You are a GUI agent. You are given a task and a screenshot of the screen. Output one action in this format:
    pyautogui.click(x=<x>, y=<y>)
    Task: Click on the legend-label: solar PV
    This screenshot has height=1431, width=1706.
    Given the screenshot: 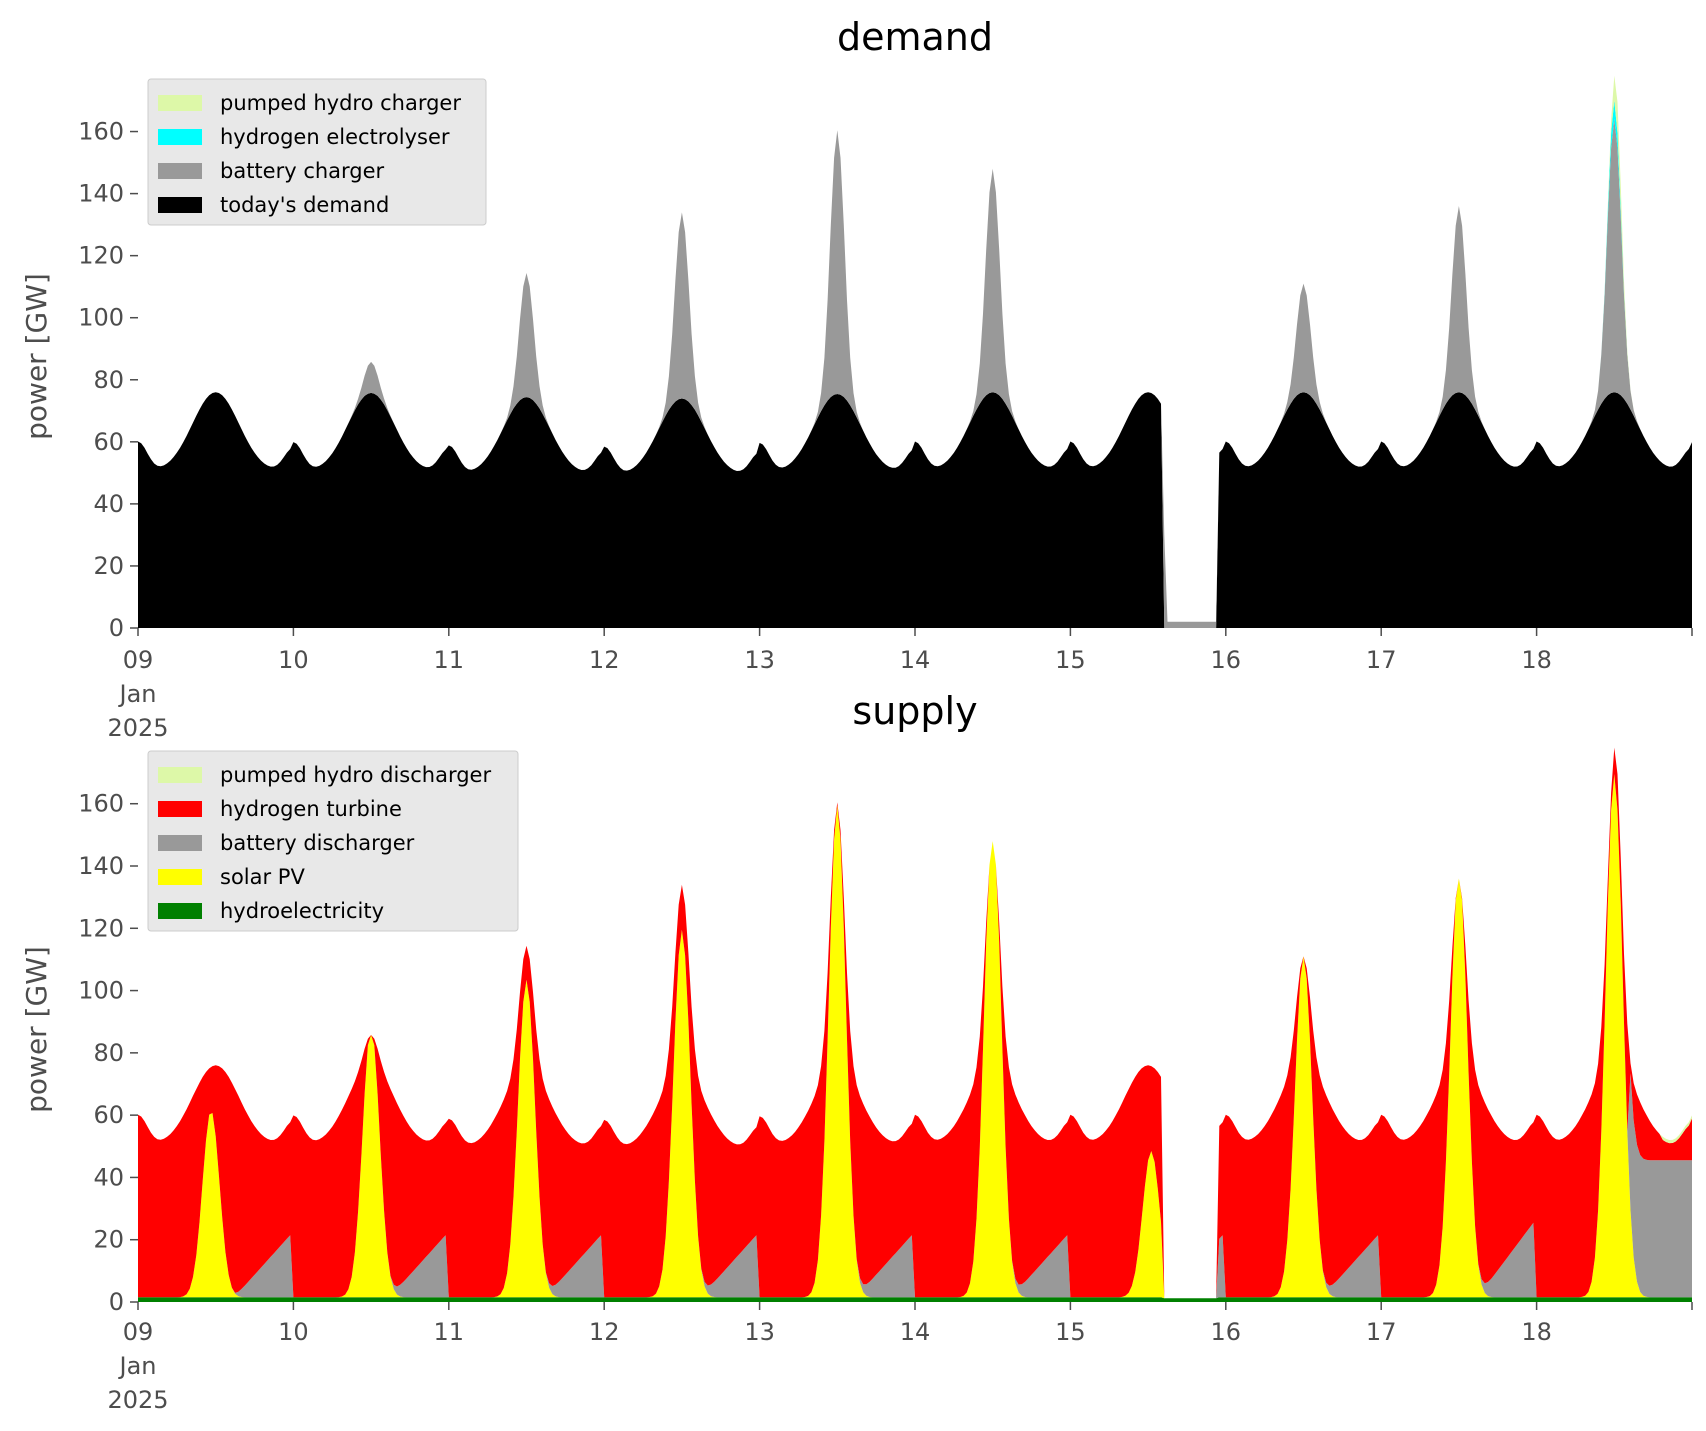 What is the action you would take?
    pyautogui.click(x=262, y=877)
    